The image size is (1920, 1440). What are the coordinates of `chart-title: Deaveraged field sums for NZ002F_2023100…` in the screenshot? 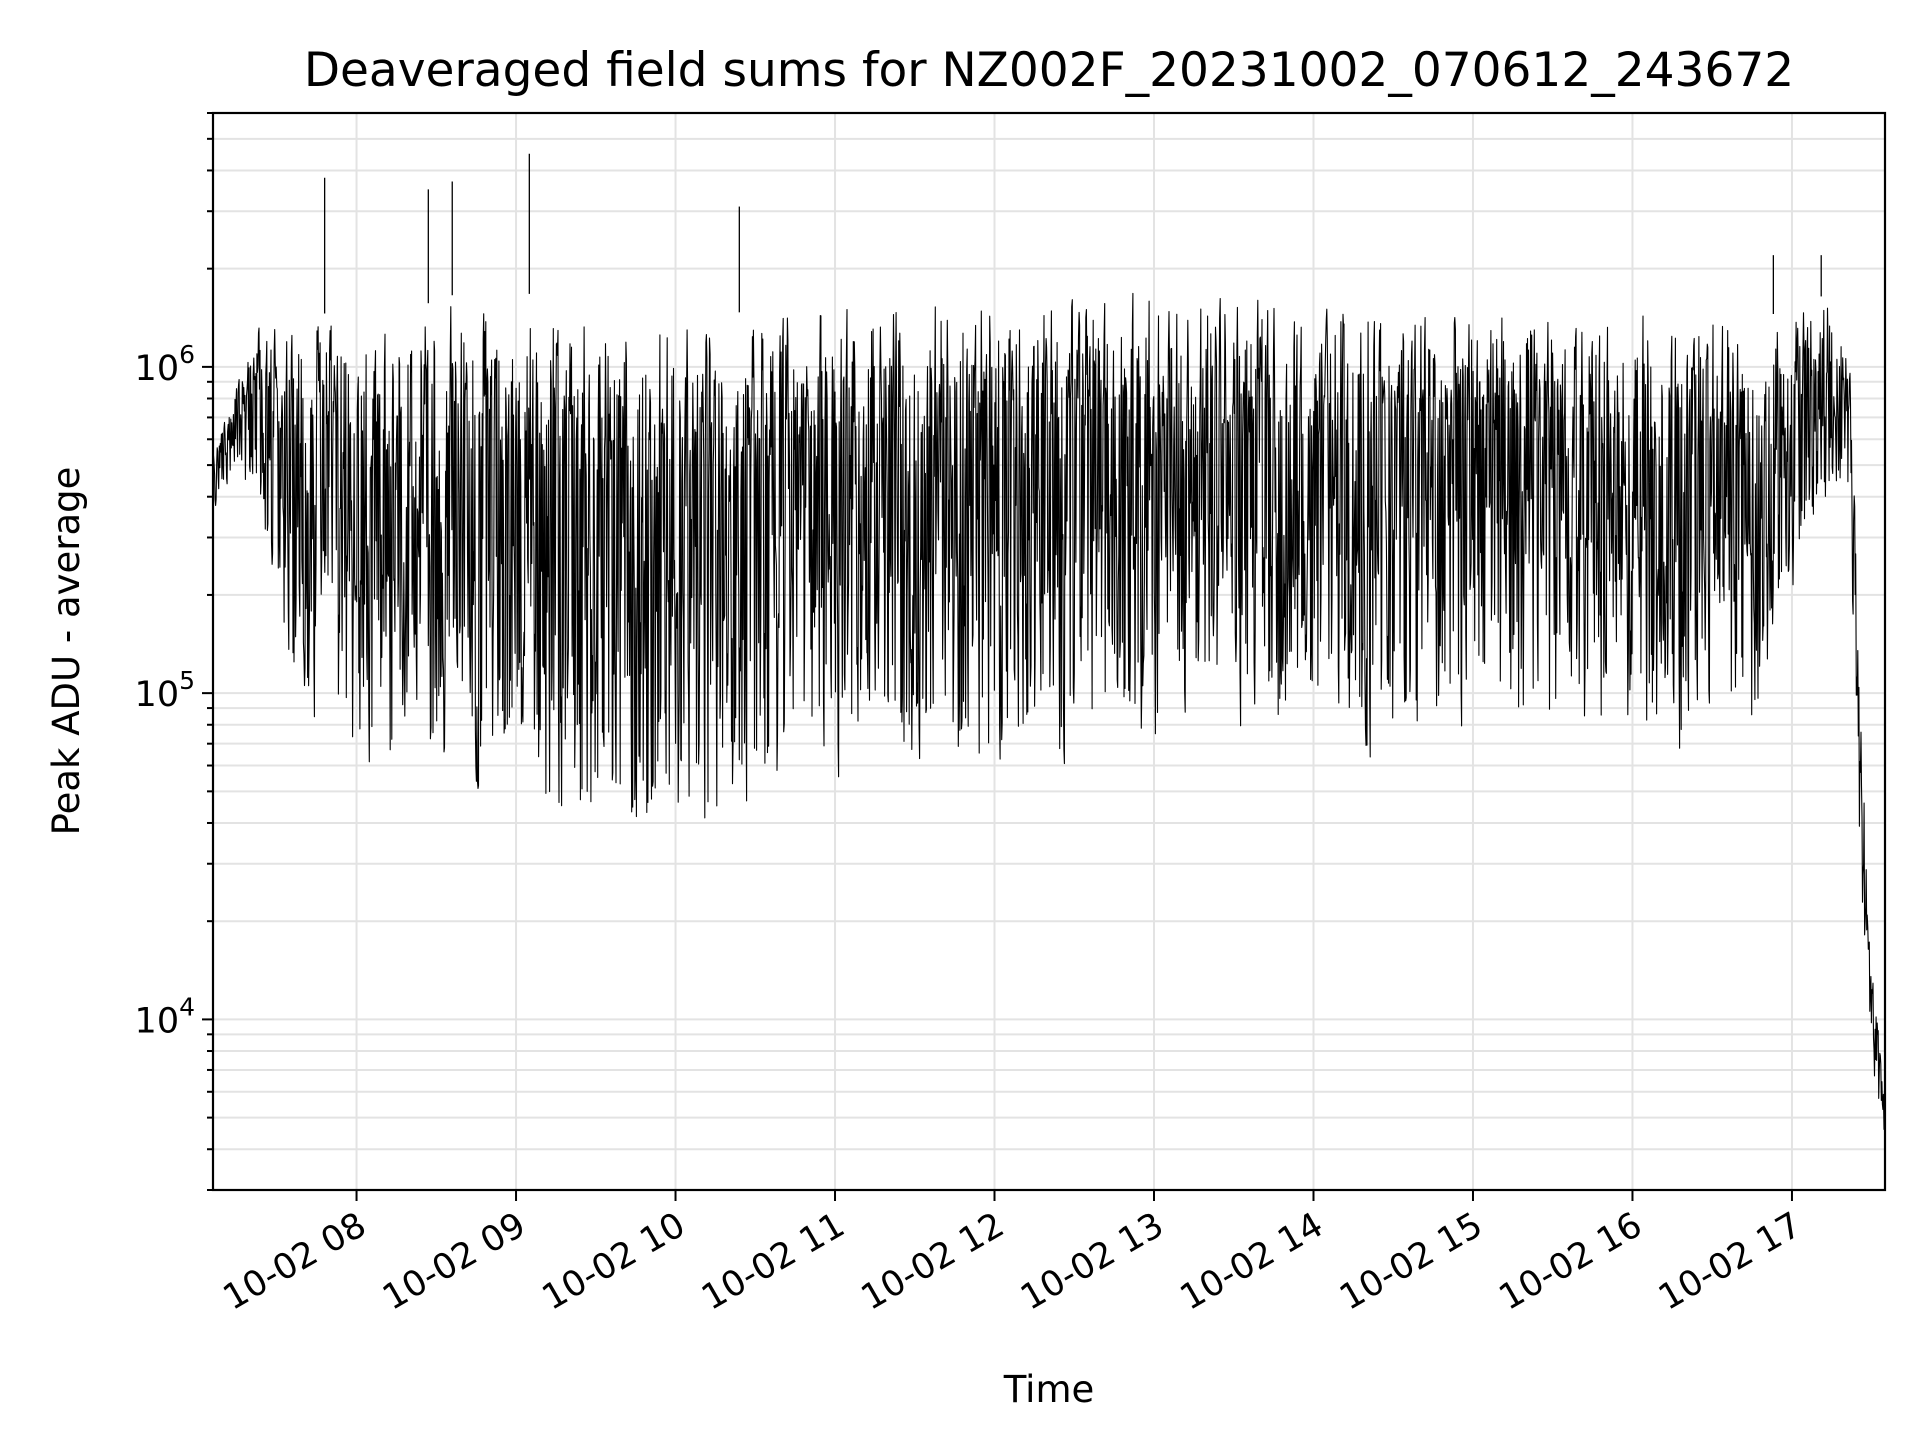 It's located at (1049, 70).